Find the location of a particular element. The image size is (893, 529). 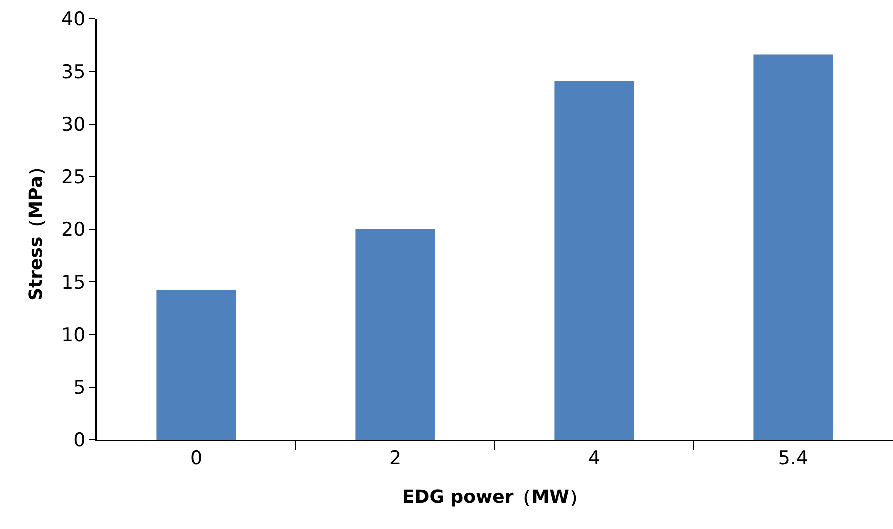

y-tick-label: 20 is located at coordinates (74, 230).